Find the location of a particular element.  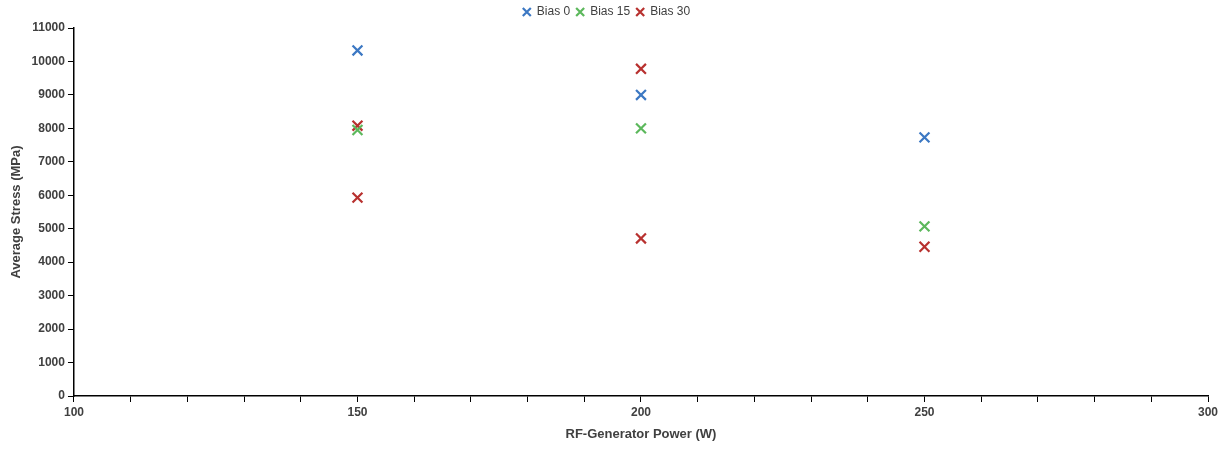

y-tick-label: 10000 is located at coordinates (48, 60).